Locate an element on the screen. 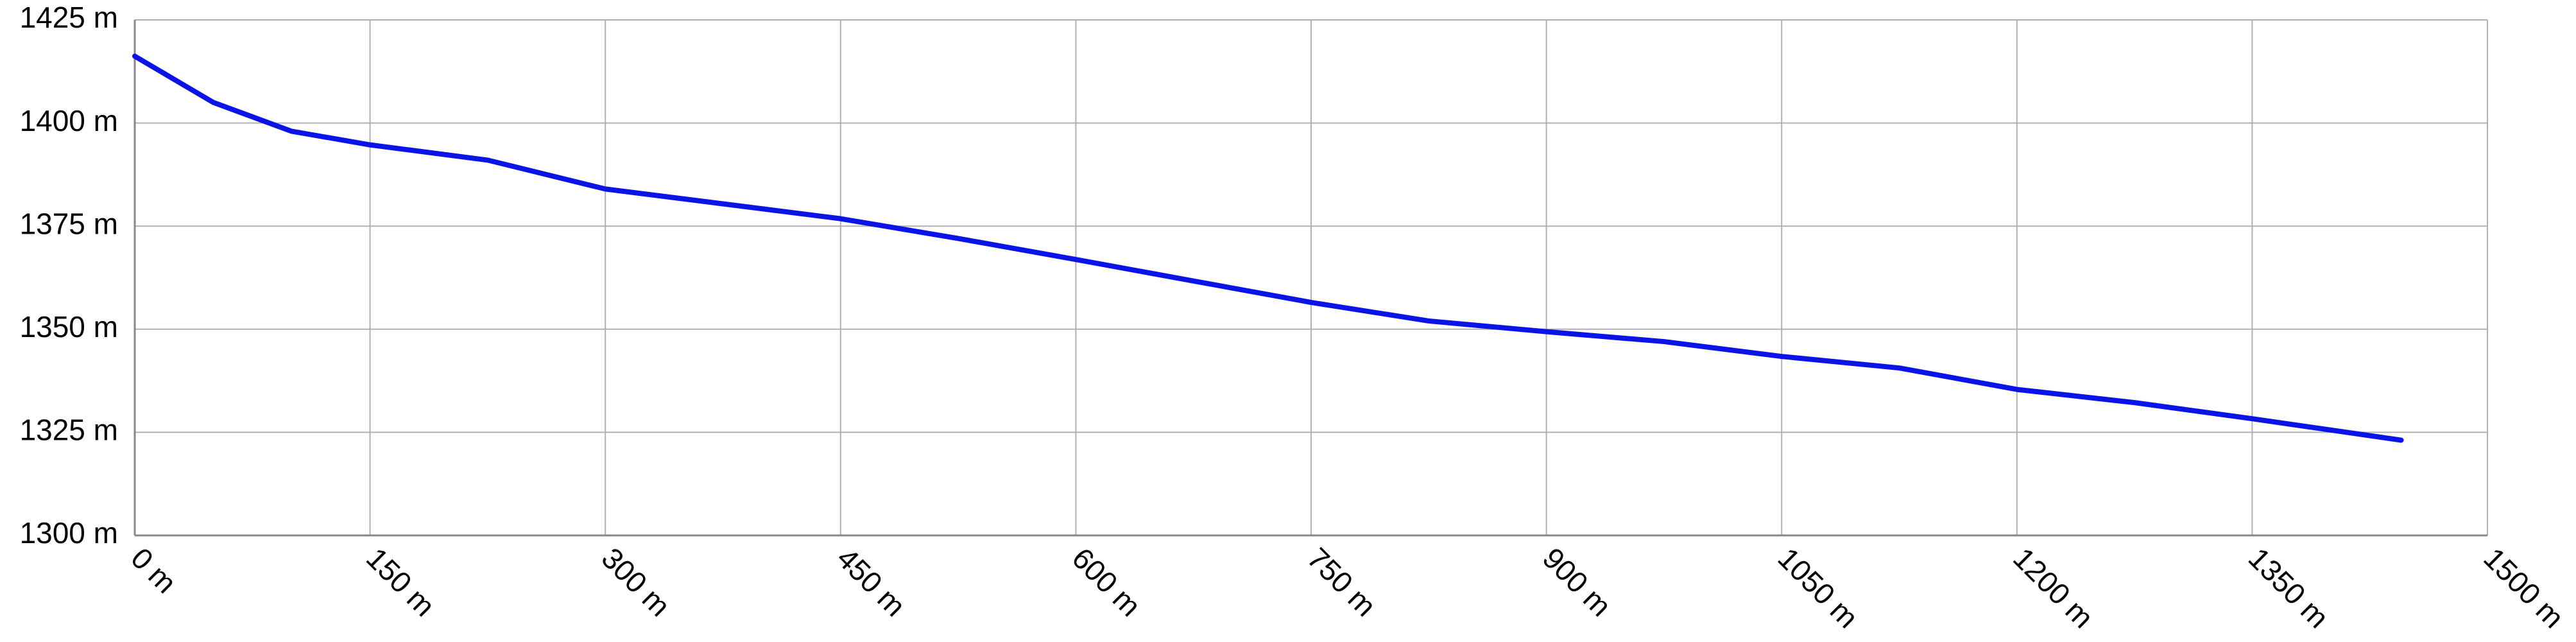  x-tick-label: 600 m is located at coordinates (1106, 582).